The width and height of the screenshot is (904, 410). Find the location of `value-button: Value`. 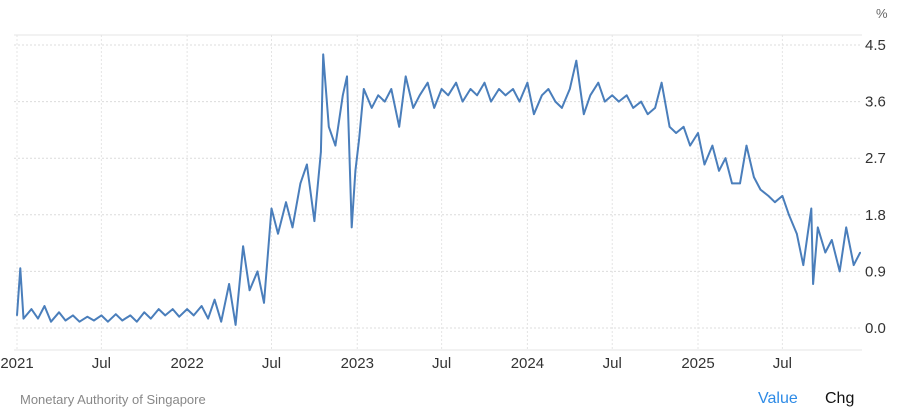

value-button: Value is located at coordinates (778, 398).